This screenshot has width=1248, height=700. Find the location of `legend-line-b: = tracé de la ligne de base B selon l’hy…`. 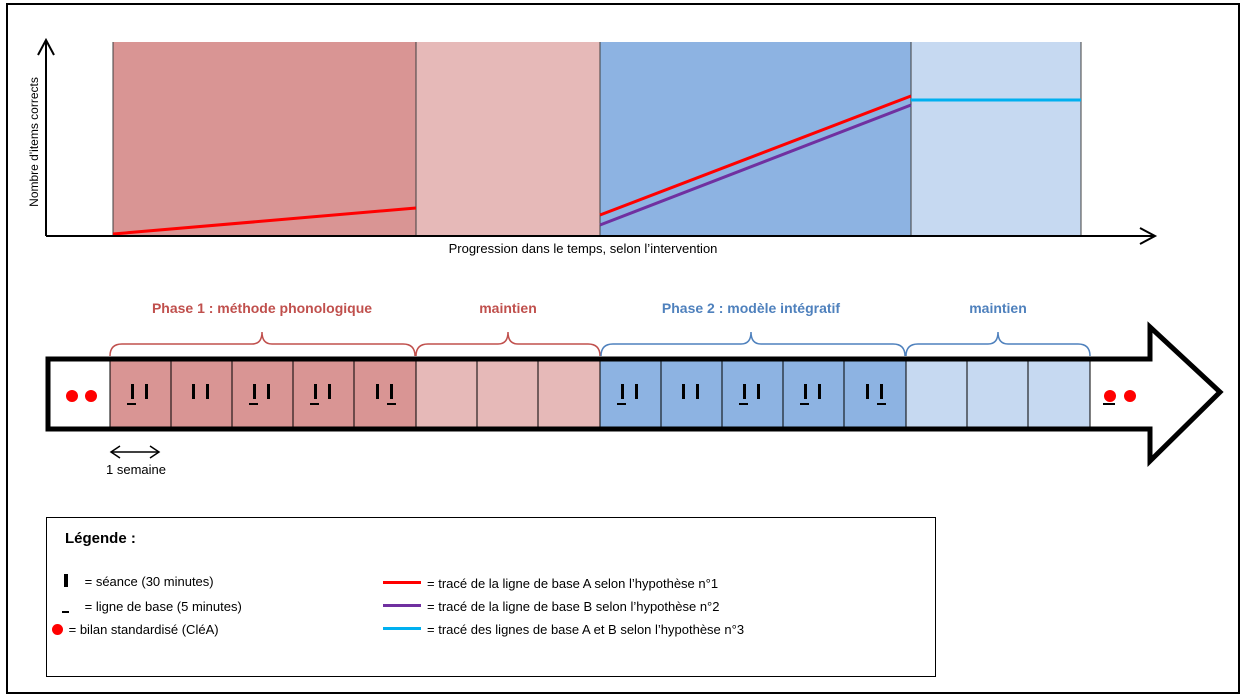

legend-line-b: = tracé de la ligne de base B selon l’hy… is located at coordinates (551, 606).